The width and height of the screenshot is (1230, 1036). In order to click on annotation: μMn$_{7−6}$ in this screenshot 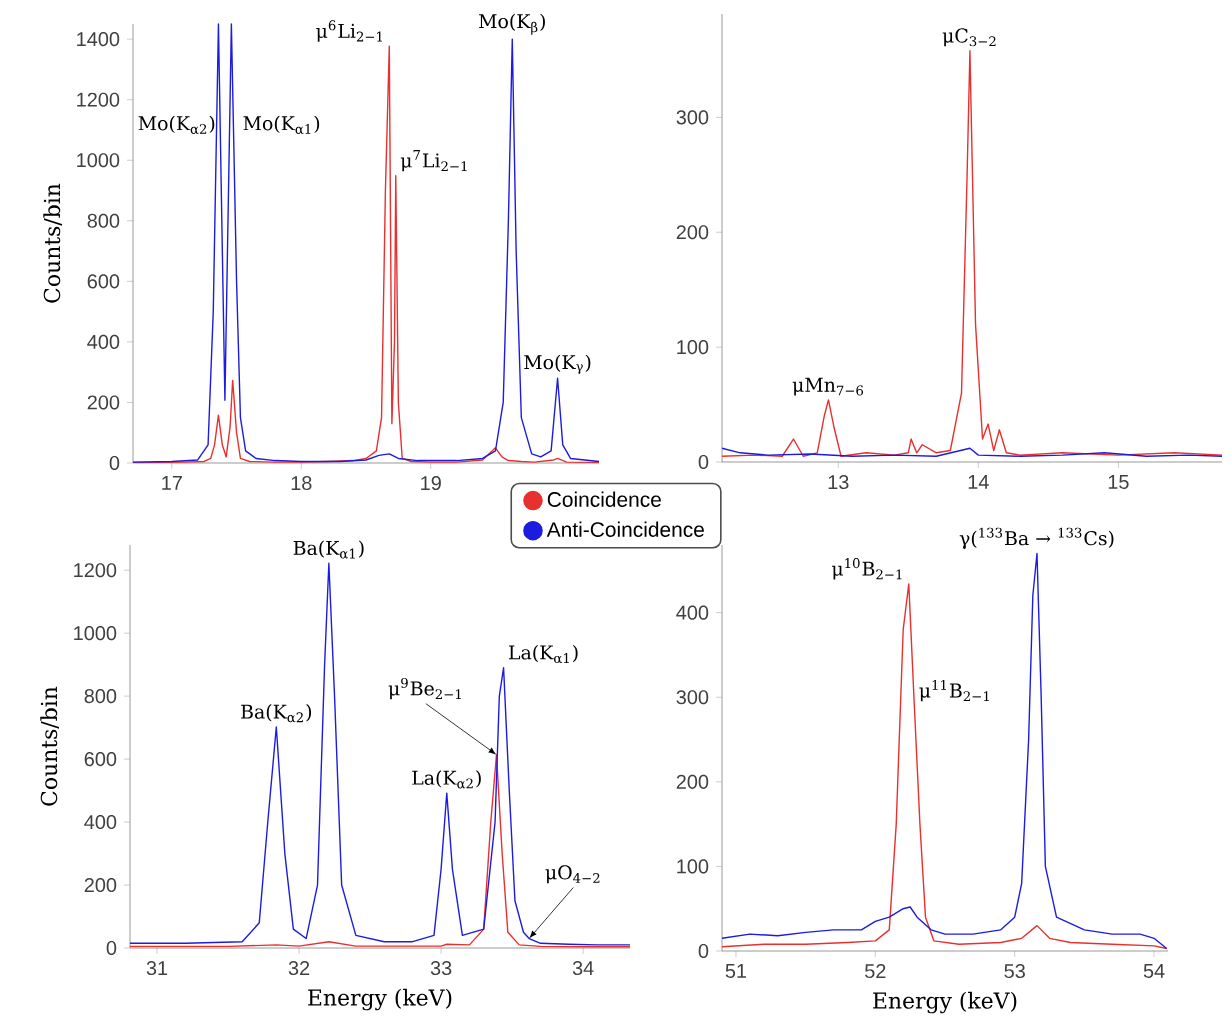, I will do `click(828, 386)`.